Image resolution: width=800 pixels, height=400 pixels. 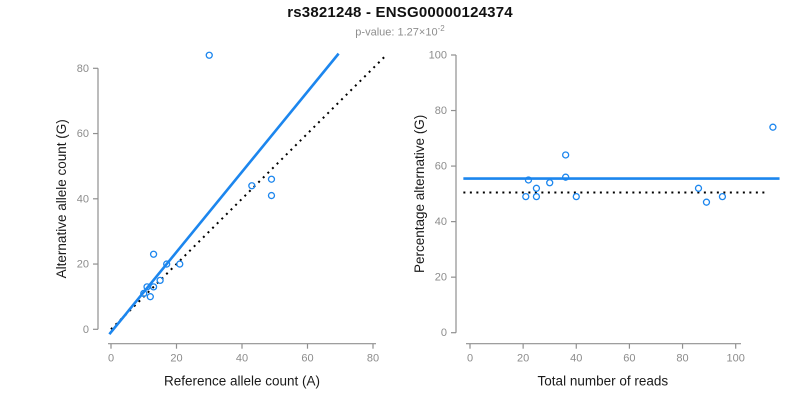 What do you see at coordinates (603, 381) in the screenshot?
I see `x-axis-title: Total number of reads` at bounding box center [603, 381].